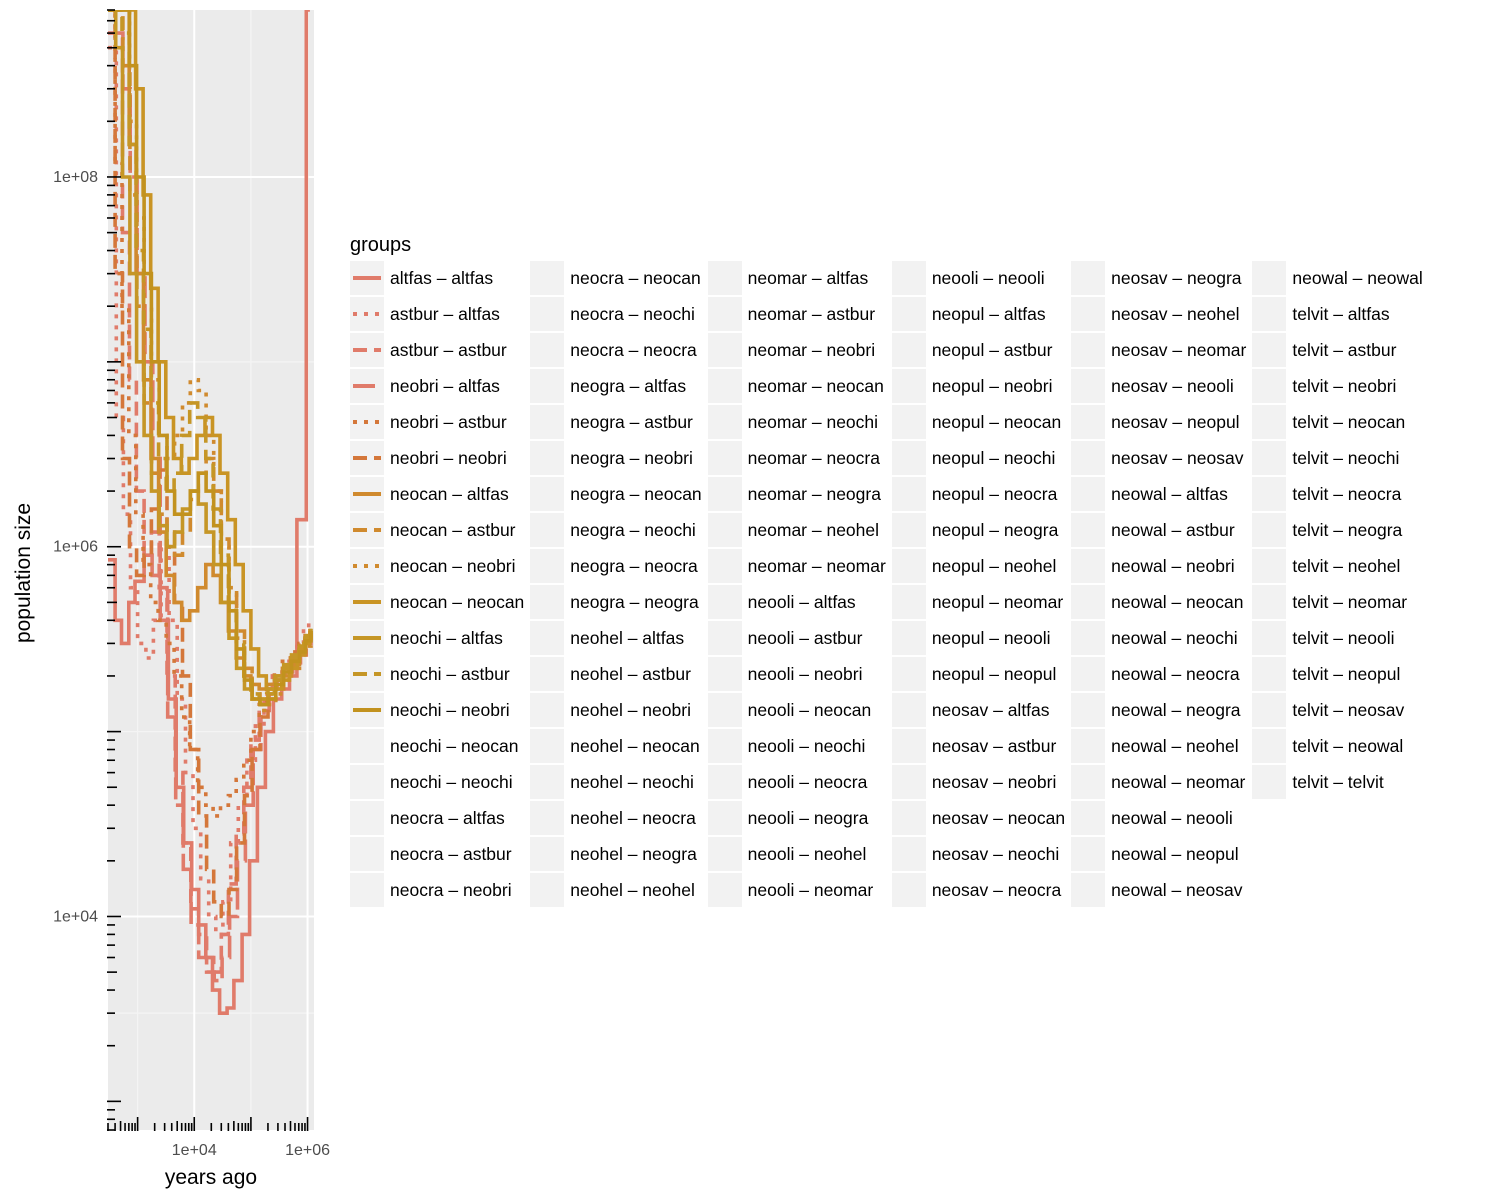 This screenshot has width=1500, height=1200. I want to click on legend-label: neowal – neobri, so click(1173, 565).